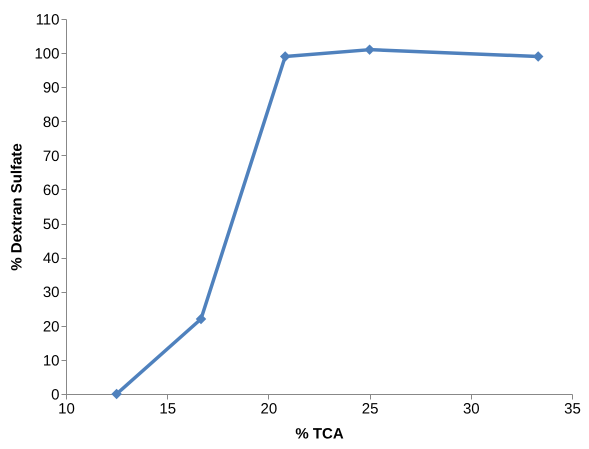 This screenshot has height=449, width=589. I want to click on y-tick-label: 110, so click(48, 20).